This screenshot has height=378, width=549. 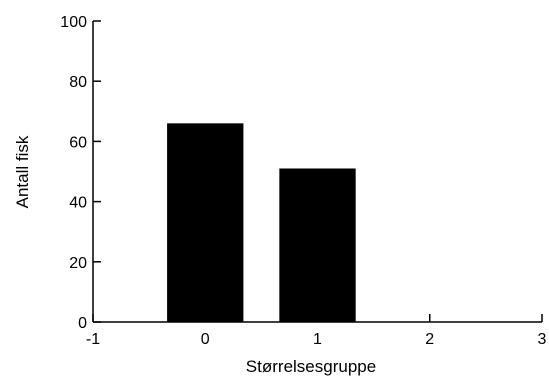 I want to click on x-axis-ticks: -1 0 1 2 3, so click(x=316, y=331).